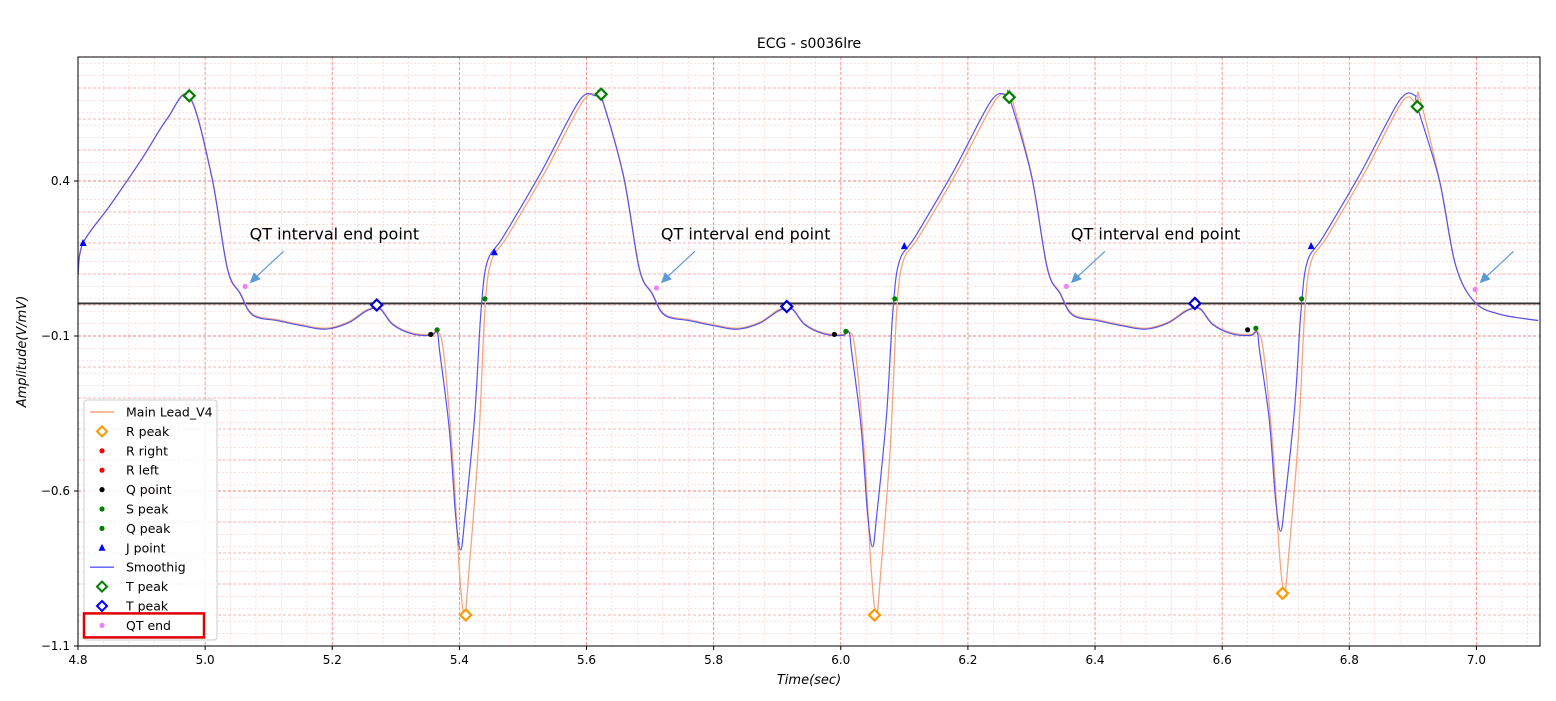 This screenshot has width=1556, height=701. Describe the element at coordinates (840, 660) in the screenshot. I see `x-tick-label: 6.0` at that location.